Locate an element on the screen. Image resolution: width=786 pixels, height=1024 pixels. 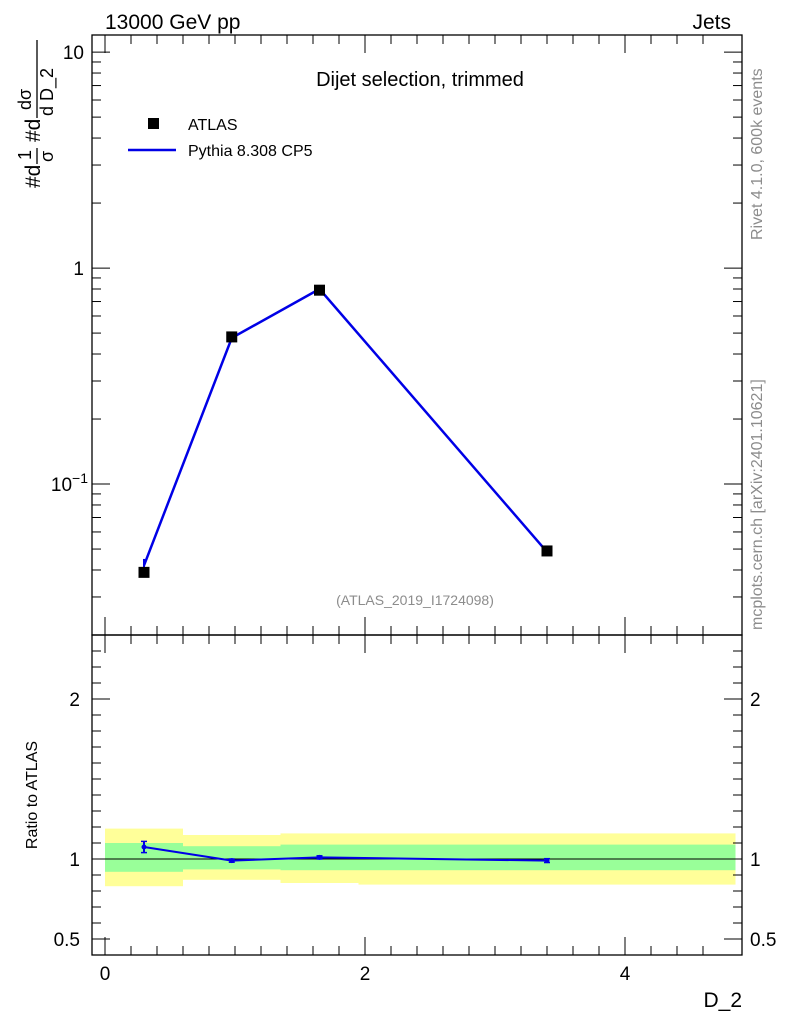
main-y-tick-label: 10 is located at coordinates (73, 53).